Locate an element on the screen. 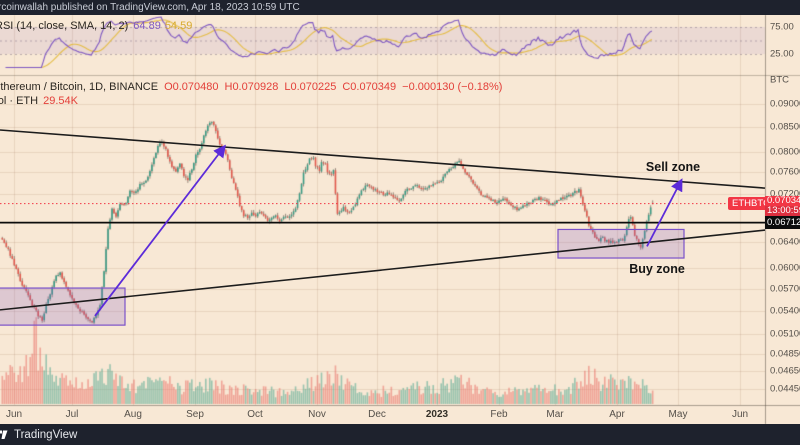 This screenshot has width=800, height=445. rsi-level-tick: 25.00 is located at coordinates (782, 54).